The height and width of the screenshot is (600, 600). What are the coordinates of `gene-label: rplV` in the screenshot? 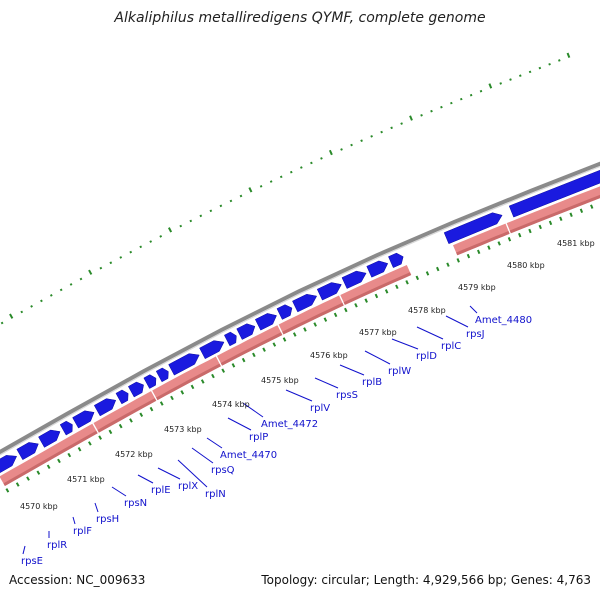 It's located at (320, 408).